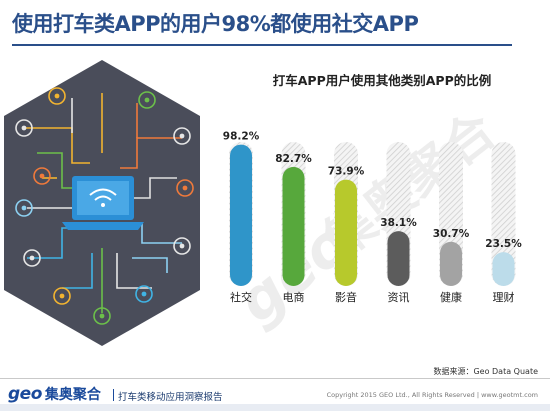  I want to click on data-label: 30.7%, so click(451, 234).